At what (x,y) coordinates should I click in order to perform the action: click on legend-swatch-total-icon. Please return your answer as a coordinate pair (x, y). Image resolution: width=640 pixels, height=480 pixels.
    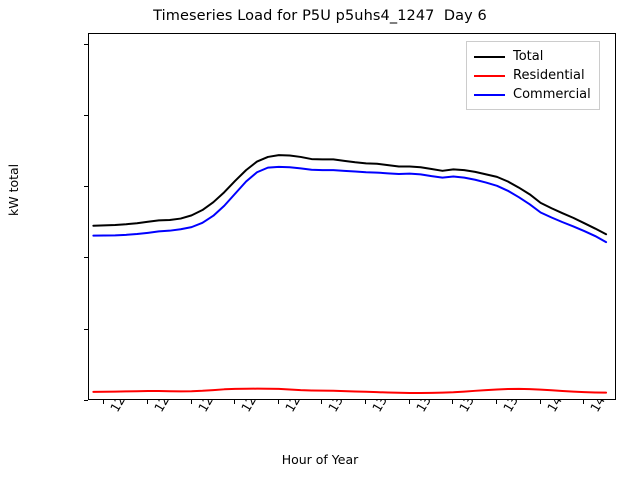
    Looking at the image, I should click on (489, 56).